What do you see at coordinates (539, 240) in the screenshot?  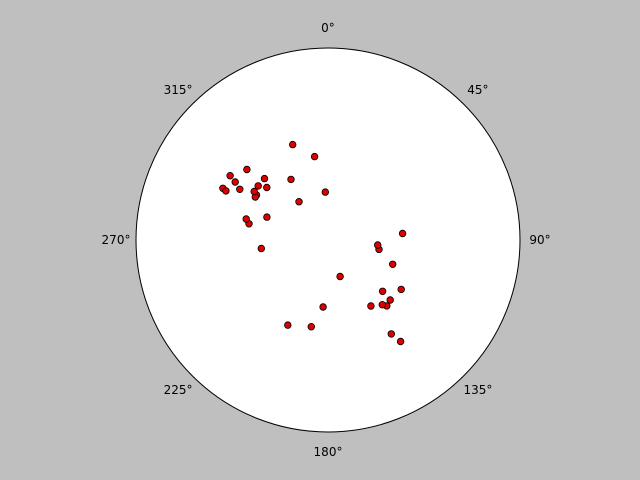 I see `tick-label-90: 90°` at bounding box center [539, 240].